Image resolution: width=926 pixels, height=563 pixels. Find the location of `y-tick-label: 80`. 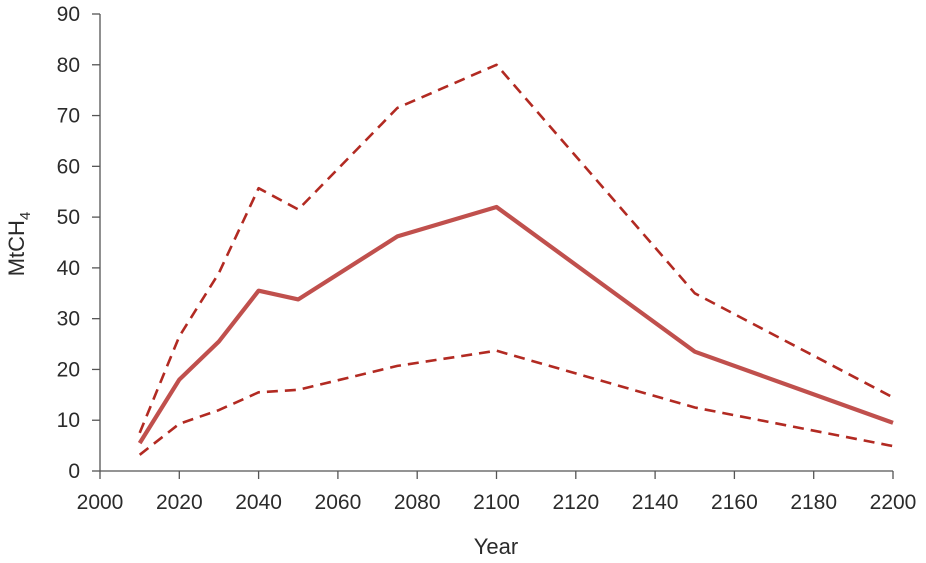

y-tick-label: 80 is located at coordinates (68, 65).